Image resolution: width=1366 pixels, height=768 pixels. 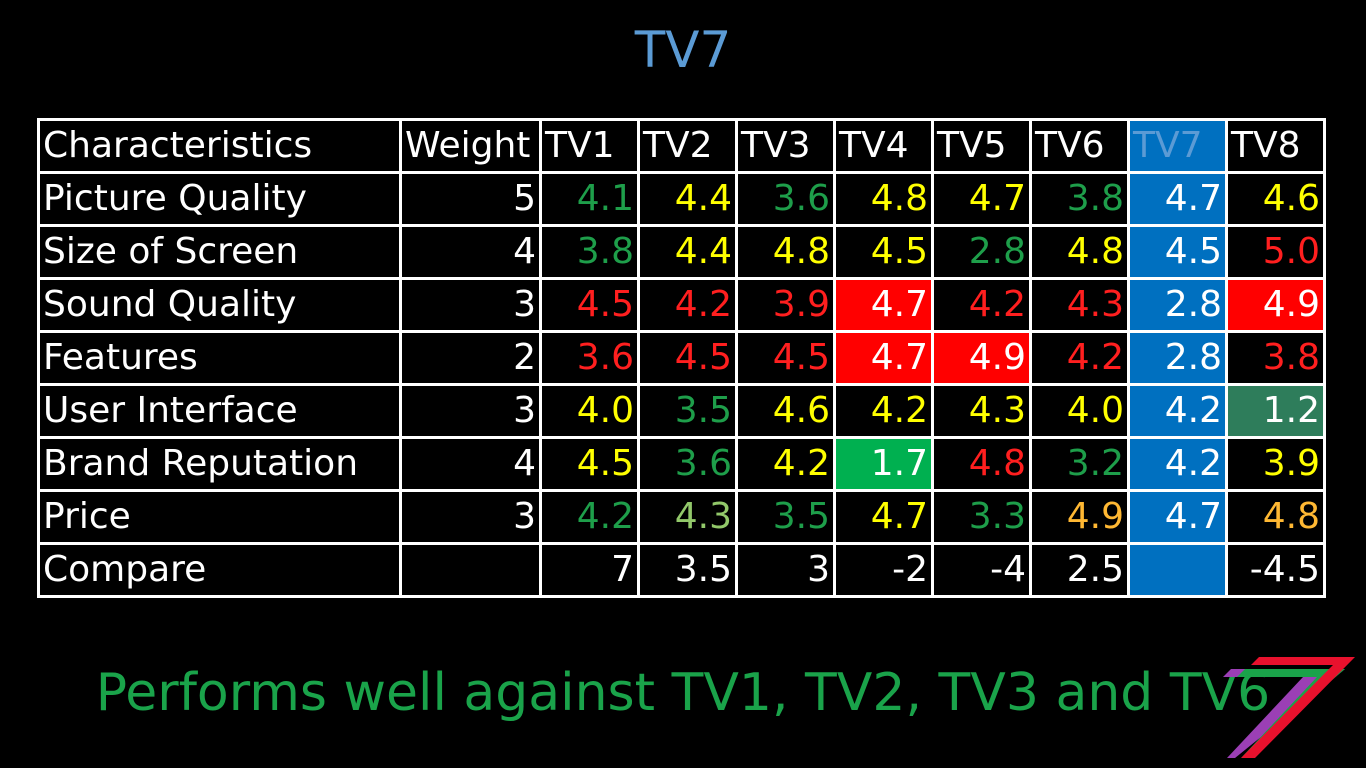 What do you see at coordinates (785, 199) in the screenshot?
I see `score-cell-tv3: 3.6` at bounding box center [785, 199].